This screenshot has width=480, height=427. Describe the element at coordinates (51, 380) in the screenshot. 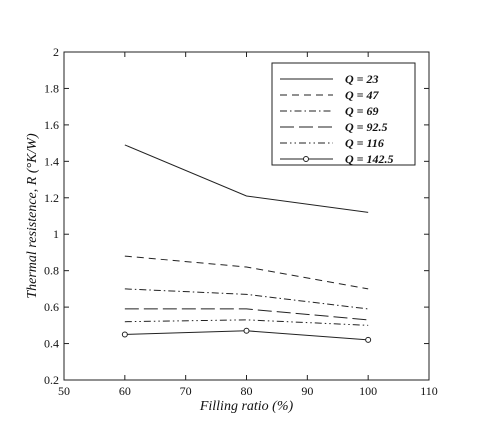

I see `y-tick-label: 0.2` at that location.